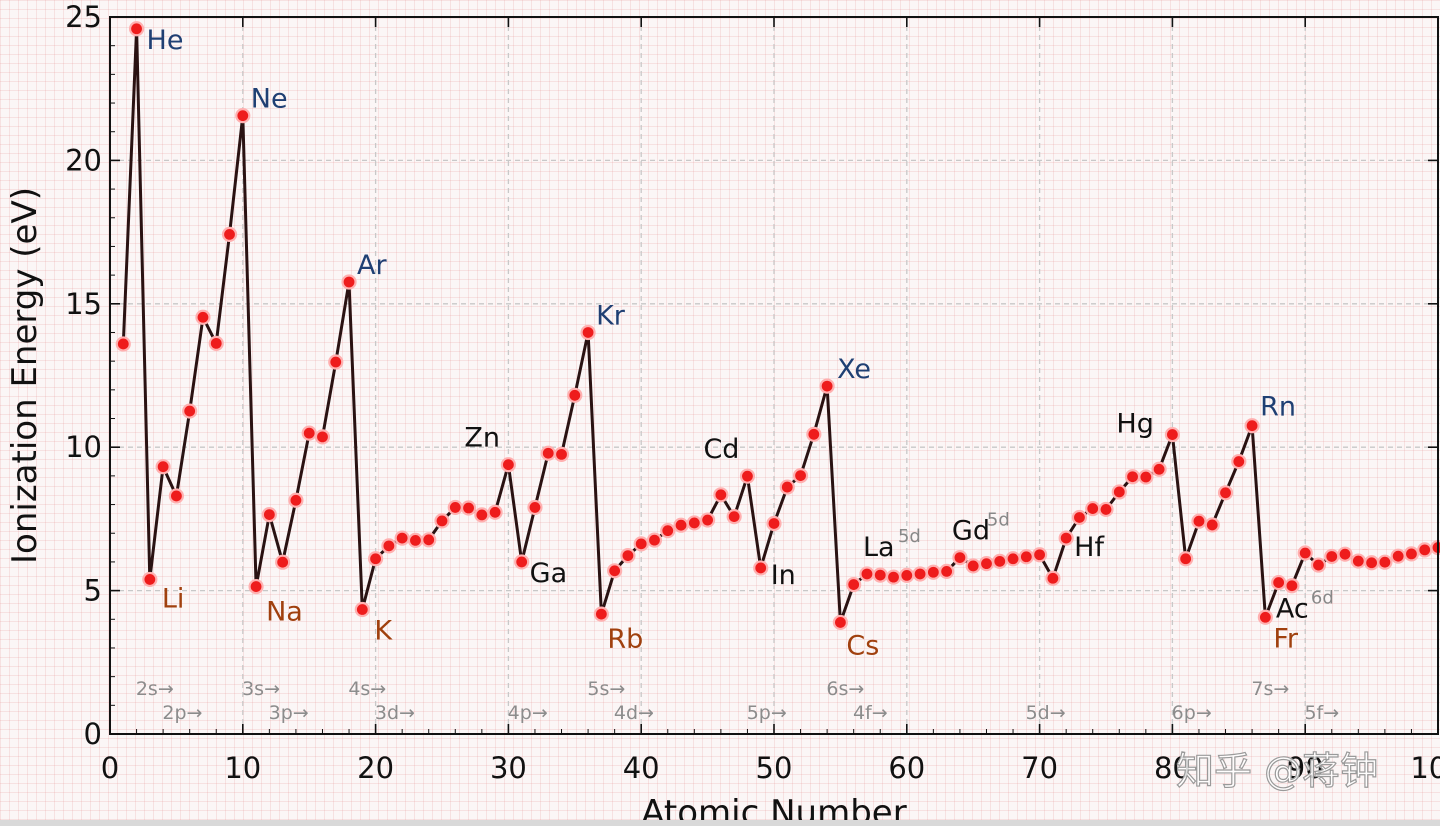 This screenshot has width=1440, height=826. Describe the element at coordinates (508, 768) in the screenshot. I see `x-tick-label: 30` at that location.